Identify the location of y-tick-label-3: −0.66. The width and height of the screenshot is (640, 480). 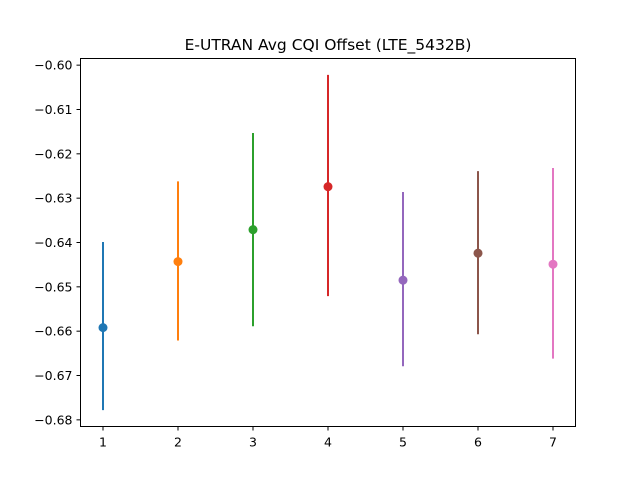
(53, 331).